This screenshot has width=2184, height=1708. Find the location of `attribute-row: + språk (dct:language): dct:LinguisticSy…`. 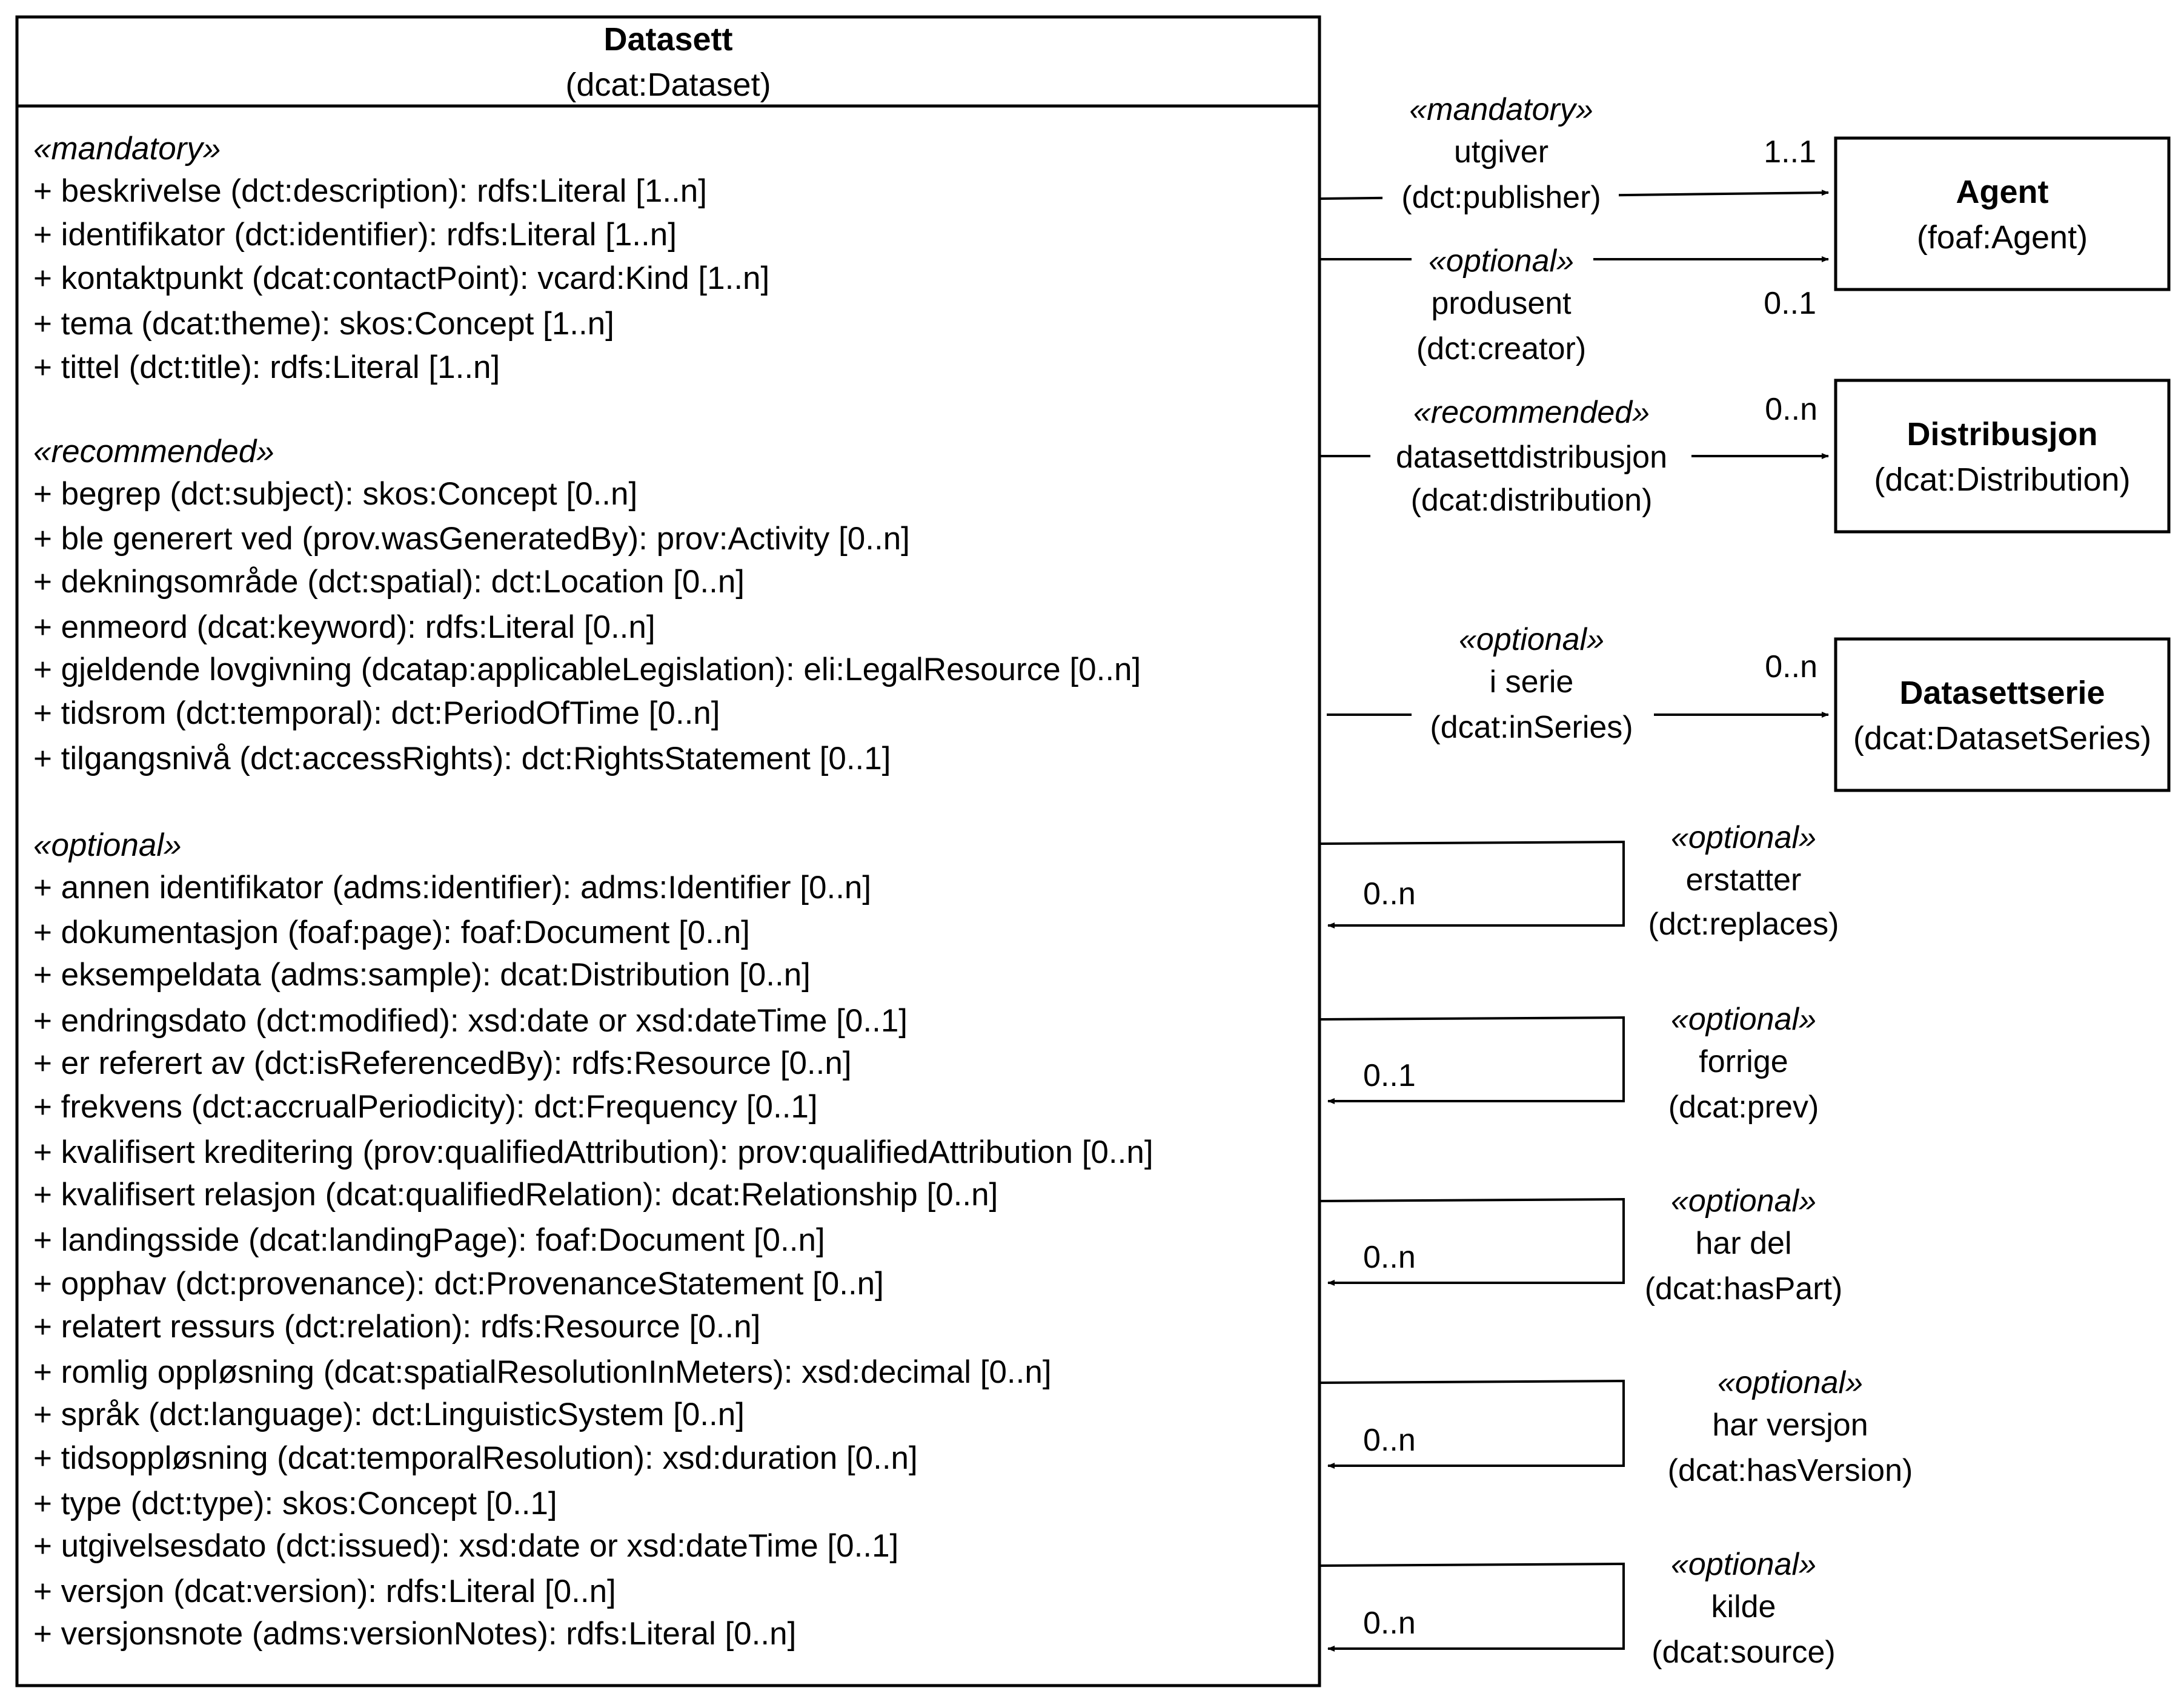

attribute-row: + språk (dct:language): dct:LinguisticSy… is located at coordinates (389, 1414).